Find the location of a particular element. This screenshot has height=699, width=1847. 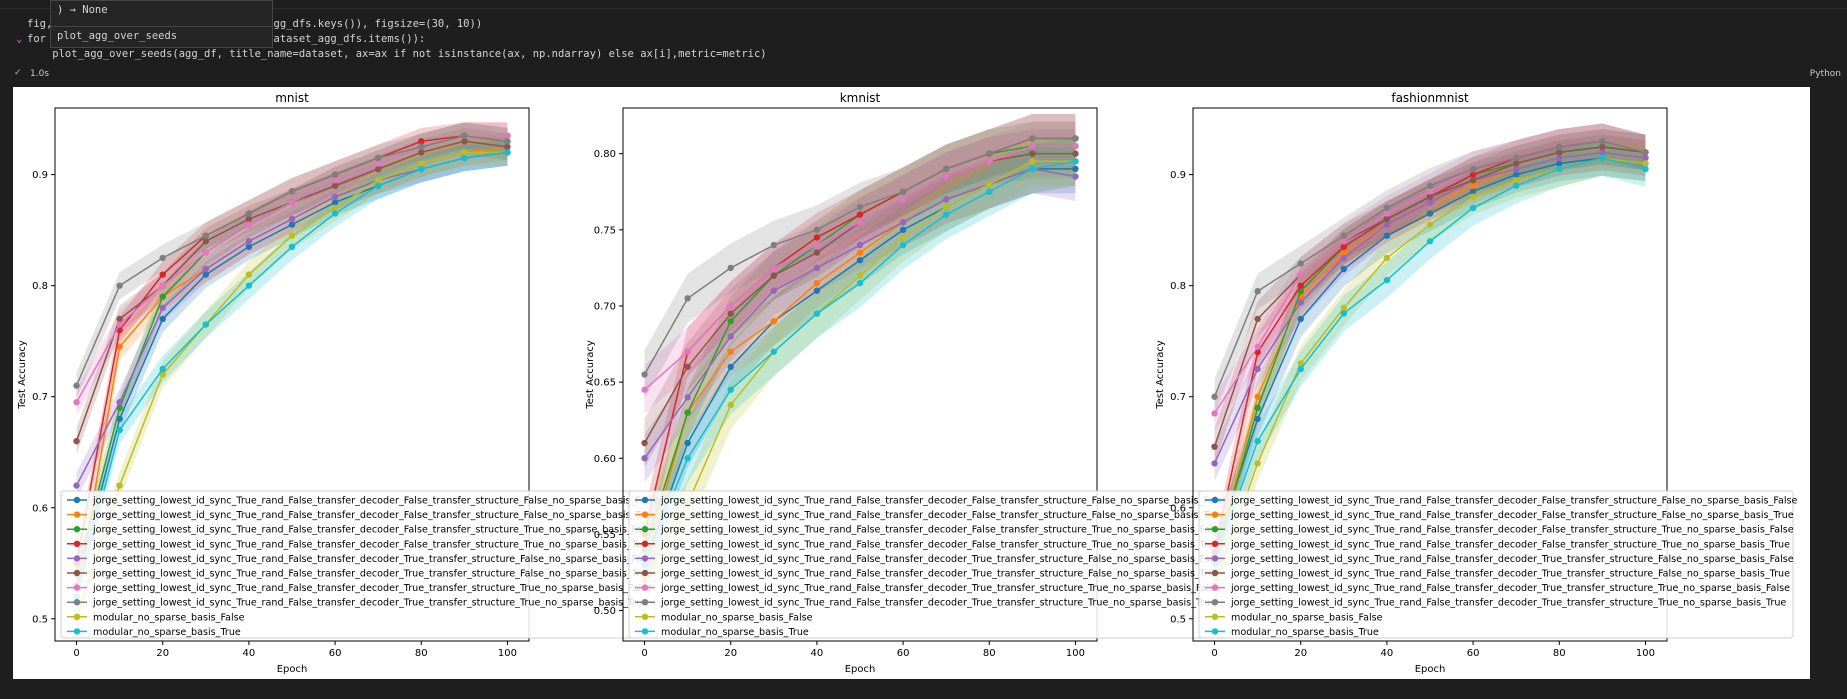

legend-label: modular_no_sparse_basis_False is located at coordinates (1307, 617).